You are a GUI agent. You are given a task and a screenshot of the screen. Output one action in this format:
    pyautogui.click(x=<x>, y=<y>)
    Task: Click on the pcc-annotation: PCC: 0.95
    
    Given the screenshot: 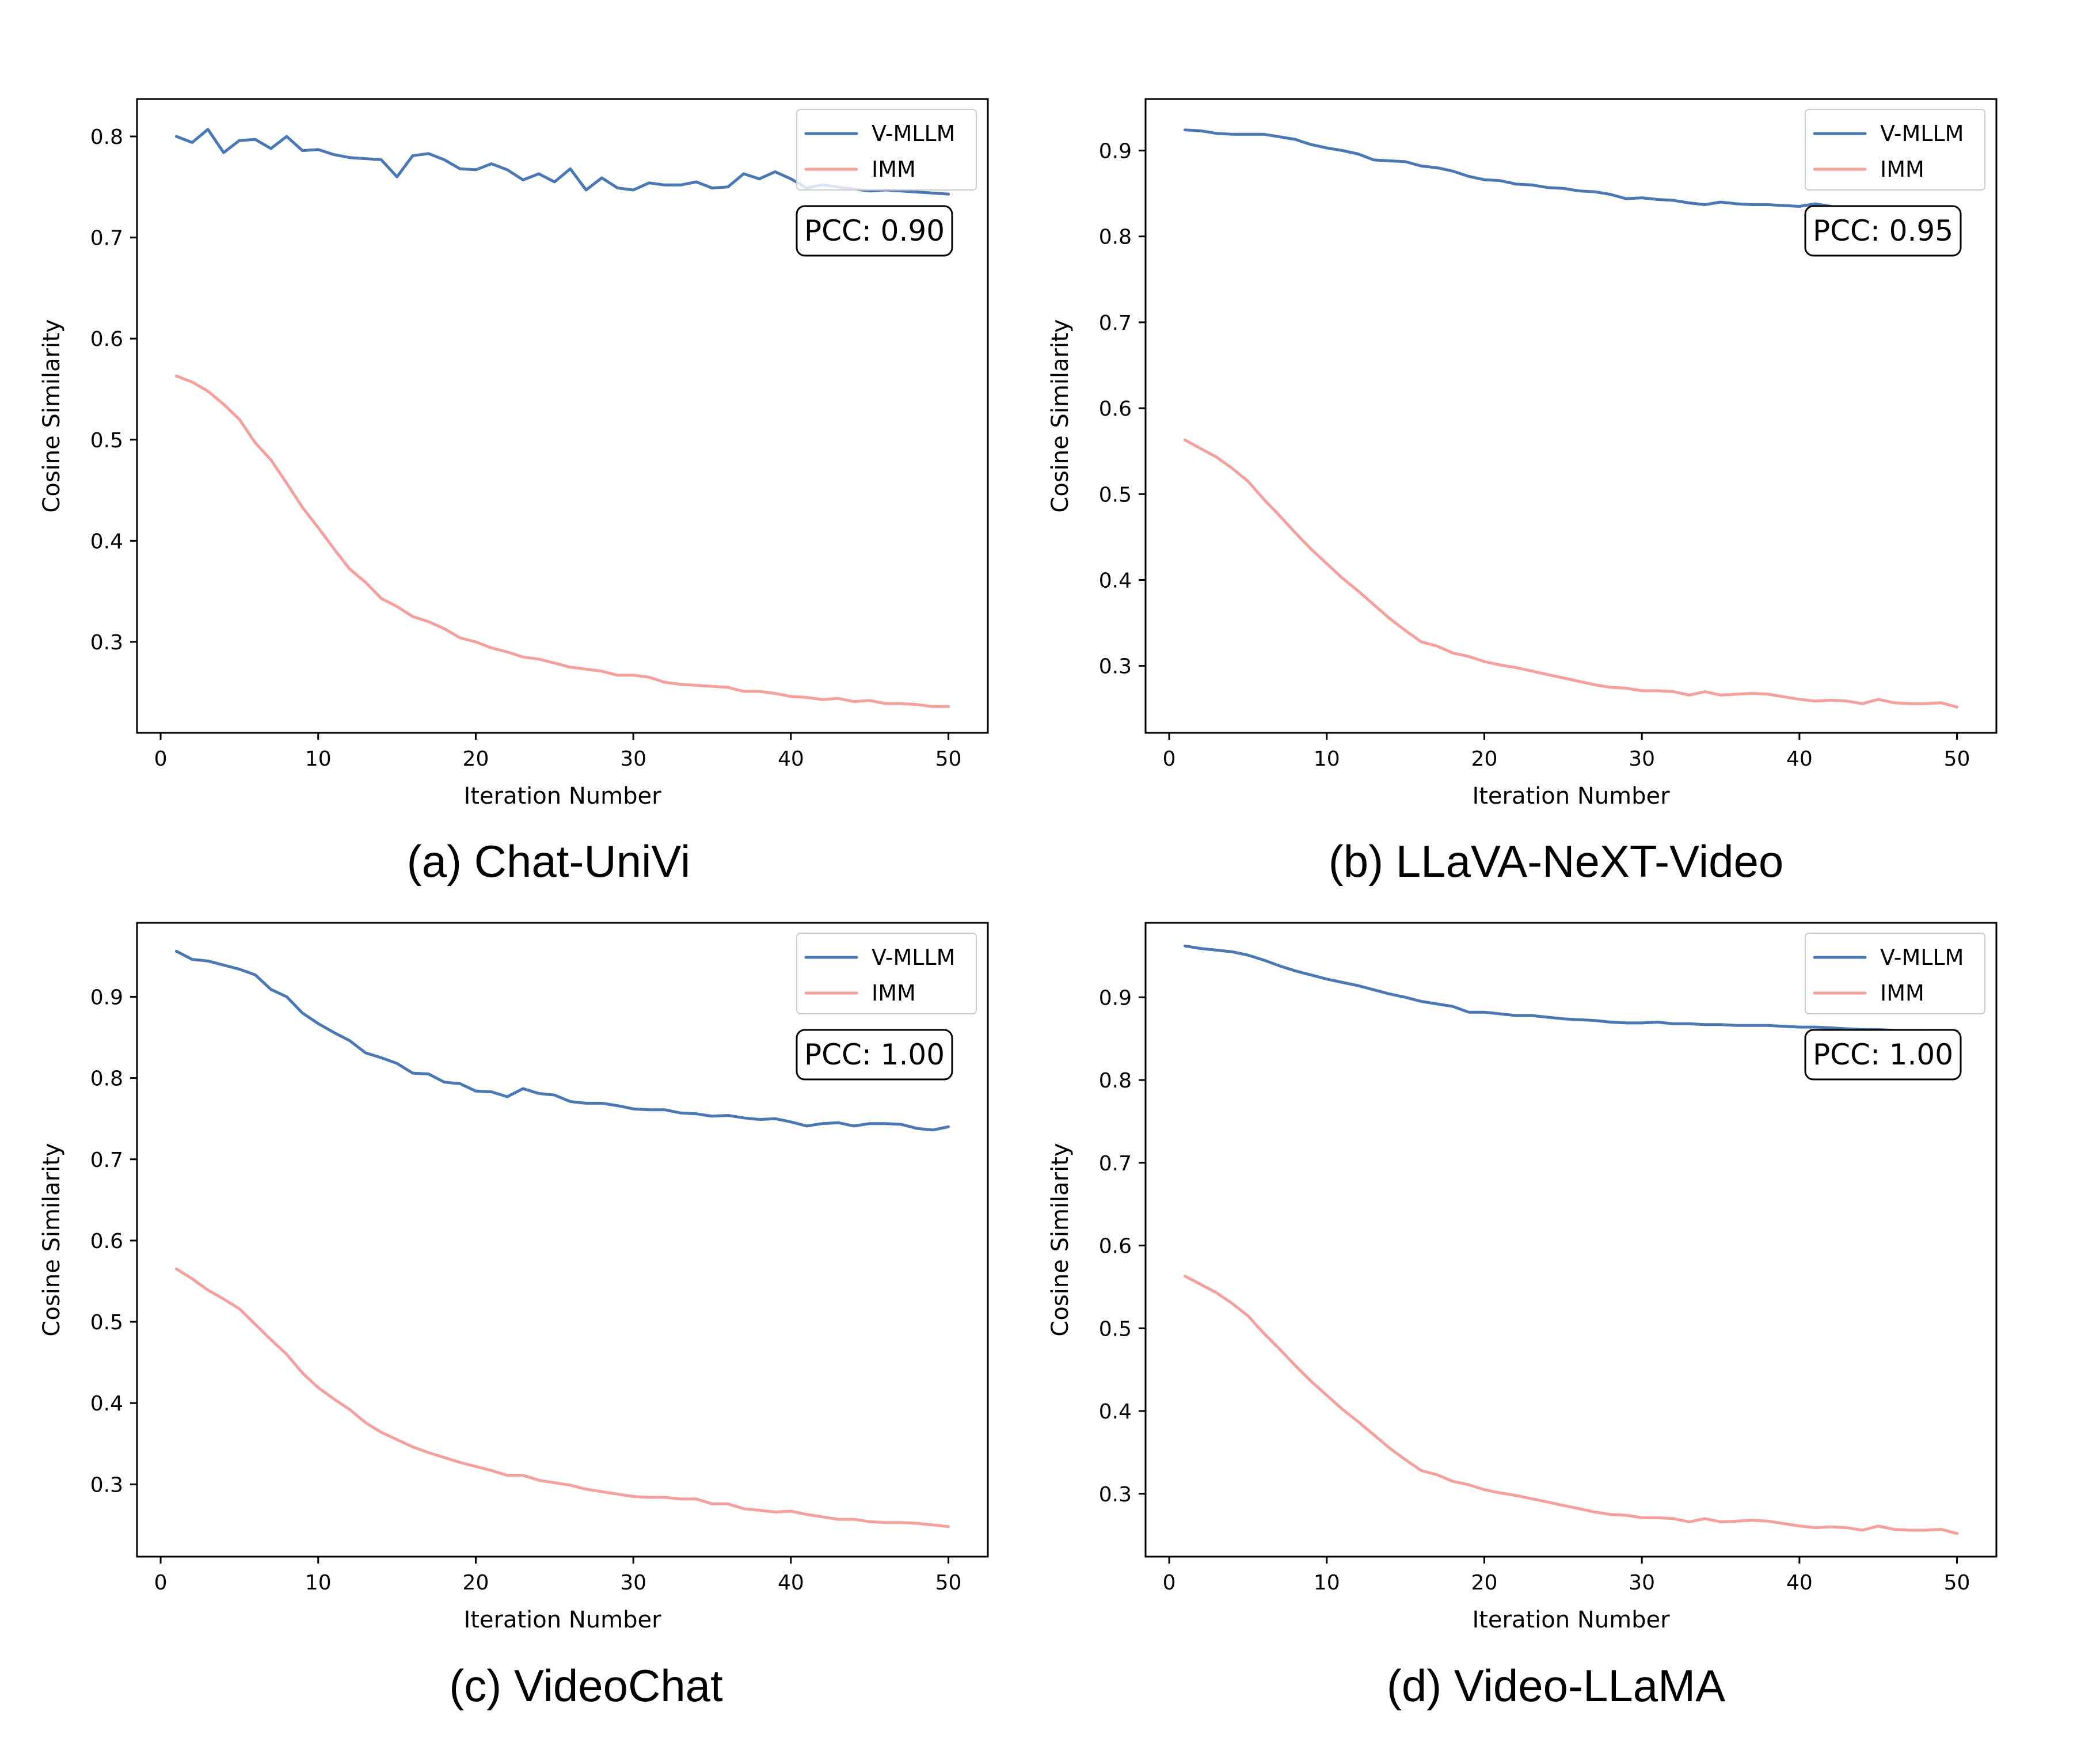 What is the action you would take?
    pyautogui.click(x=1883, y=231)
    